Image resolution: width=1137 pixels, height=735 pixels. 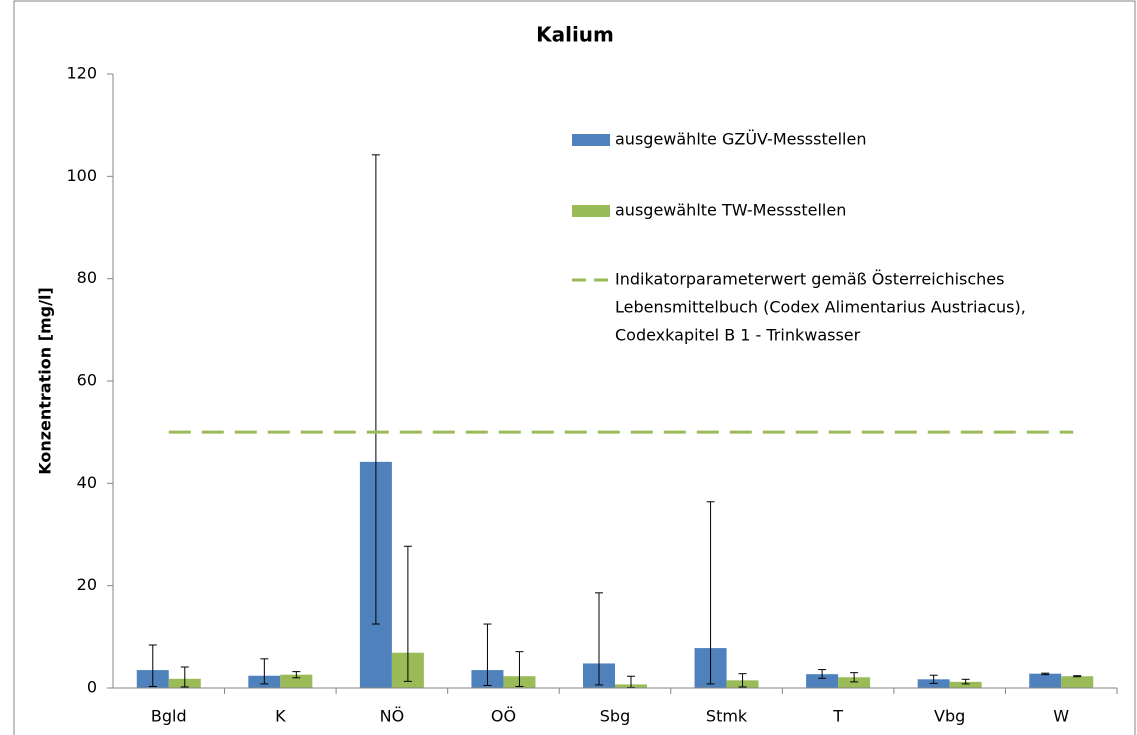 I want to click on y-tick-label: 40, so click(x=87, y=482).